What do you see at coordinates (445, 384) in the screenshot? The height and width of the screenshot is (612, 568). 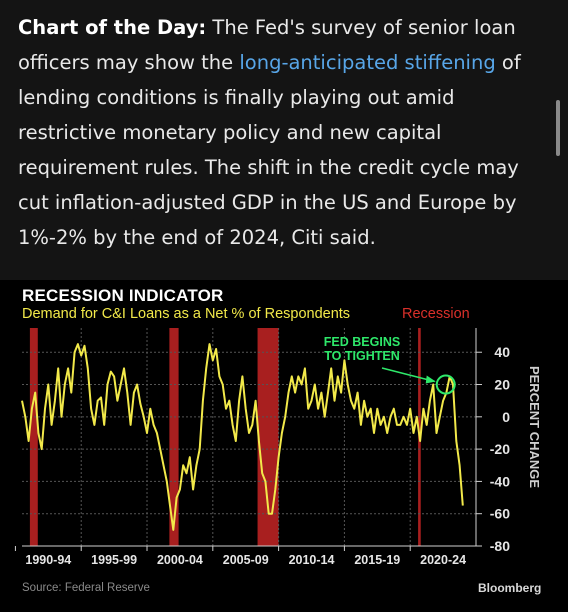 I see `annotation-circle` at bounding box center [445, 384].